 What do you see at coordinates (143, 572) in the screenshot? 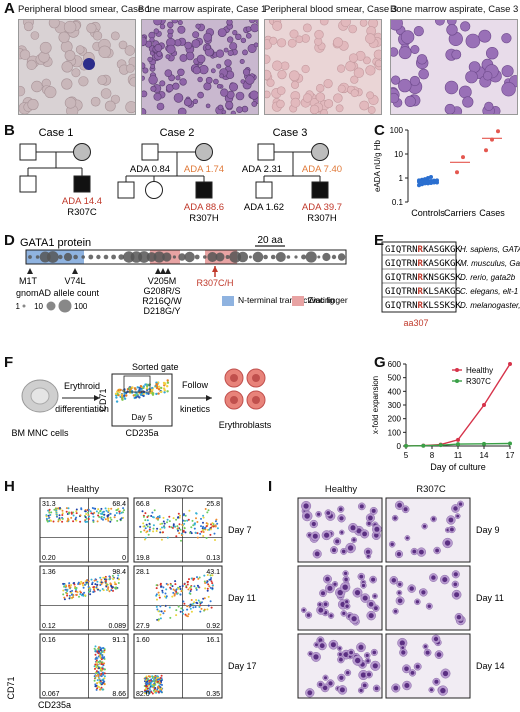
I see `quadrant-ul: 28.1` at bounding box center [143, 572].